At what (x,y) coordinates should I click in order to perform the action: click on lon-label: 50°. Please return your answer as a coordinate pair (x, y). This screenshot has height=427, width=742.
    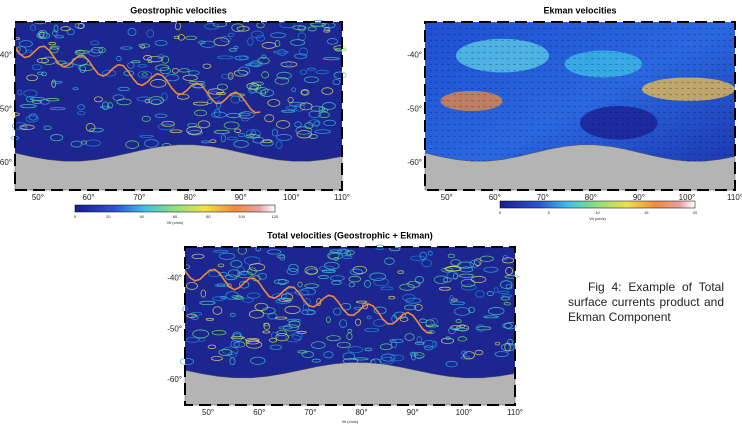
    Looking at the image, I should click on (208, 412).